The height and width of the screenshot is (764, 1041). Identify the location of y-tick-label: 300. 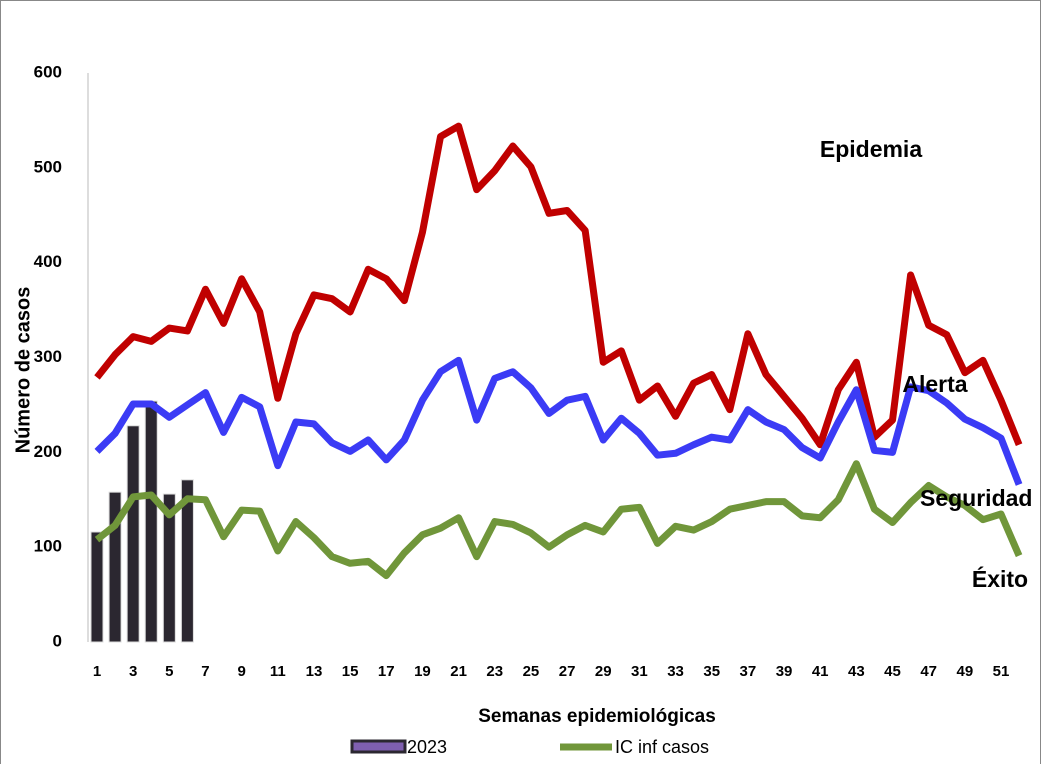
(48, 356).